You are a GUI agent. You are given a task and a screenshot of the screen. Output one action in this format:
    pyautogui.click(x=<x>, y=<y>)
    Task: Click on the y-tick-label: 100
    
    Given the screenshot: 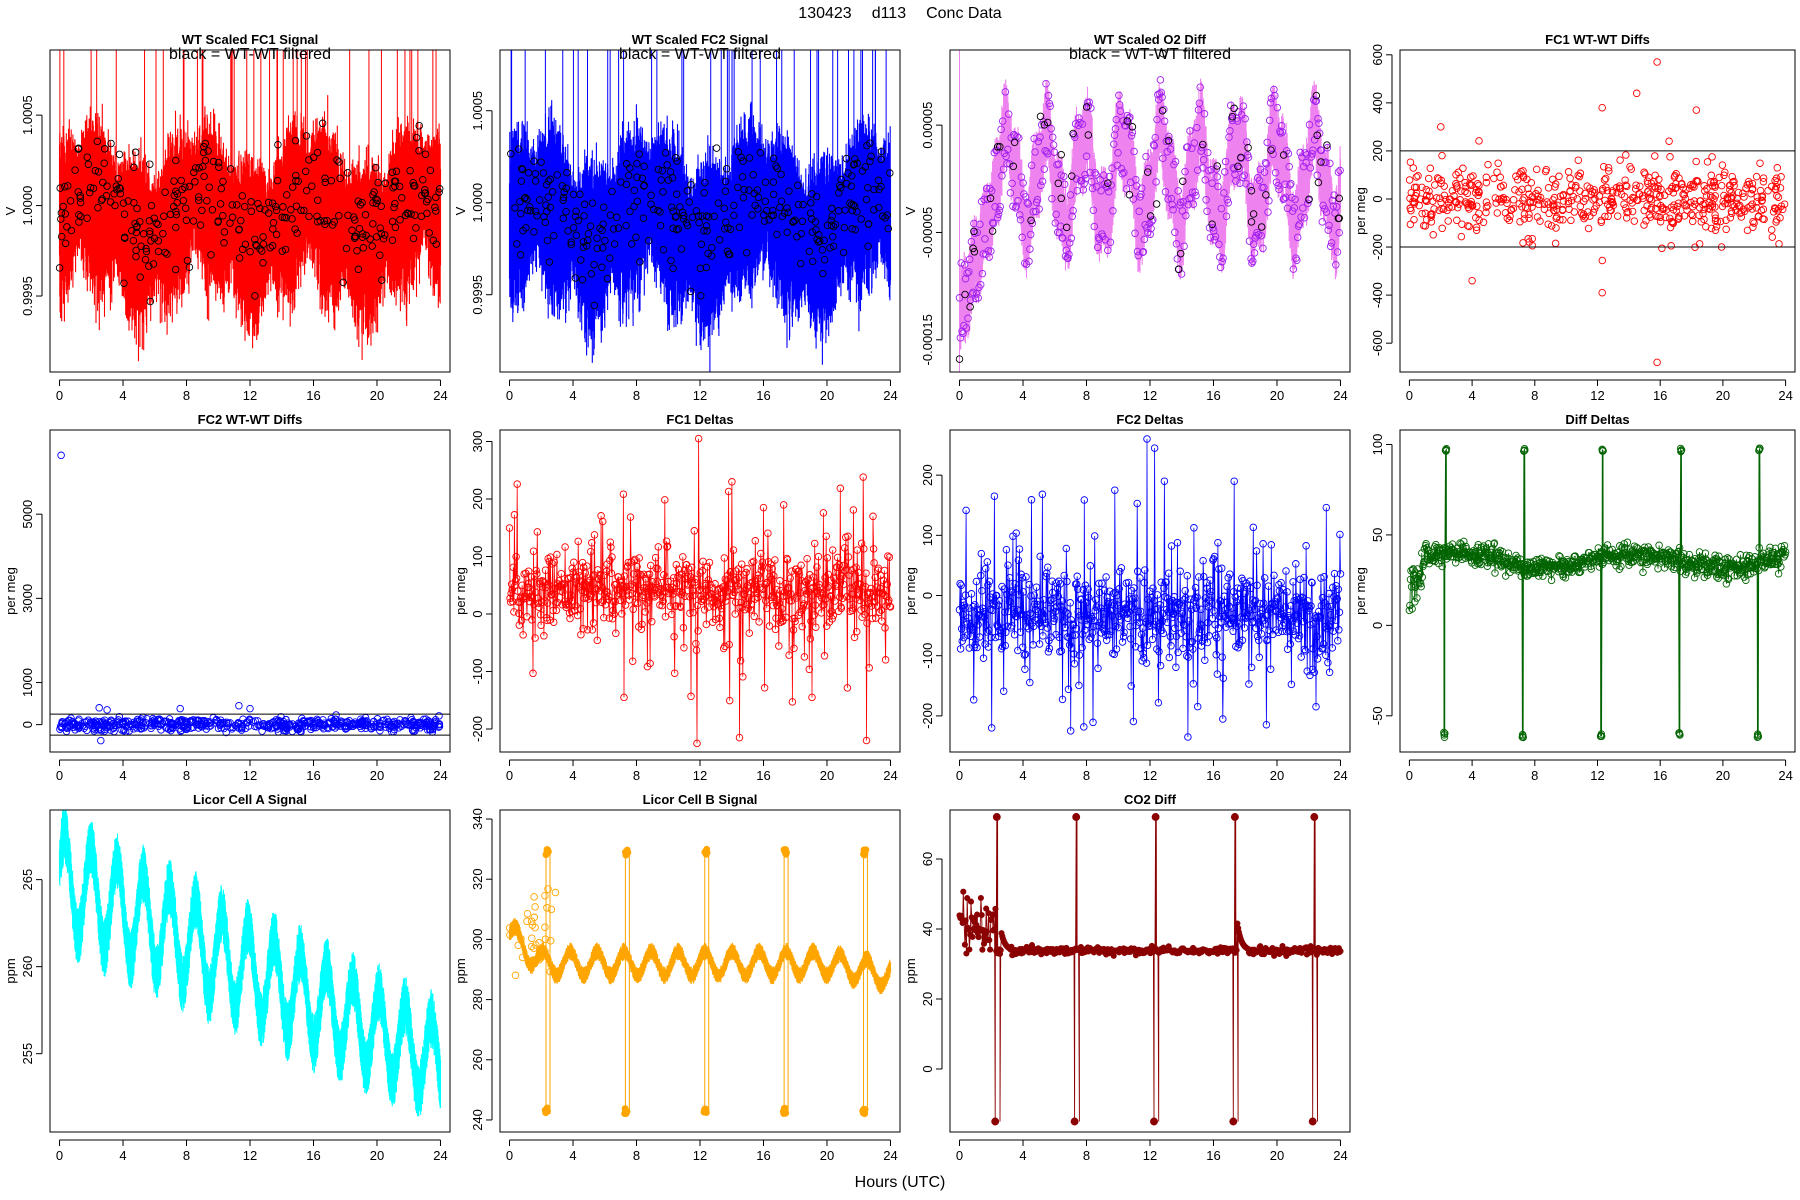 What is the action you would take?
    pyautogui.click(x=1377, y=445)
    